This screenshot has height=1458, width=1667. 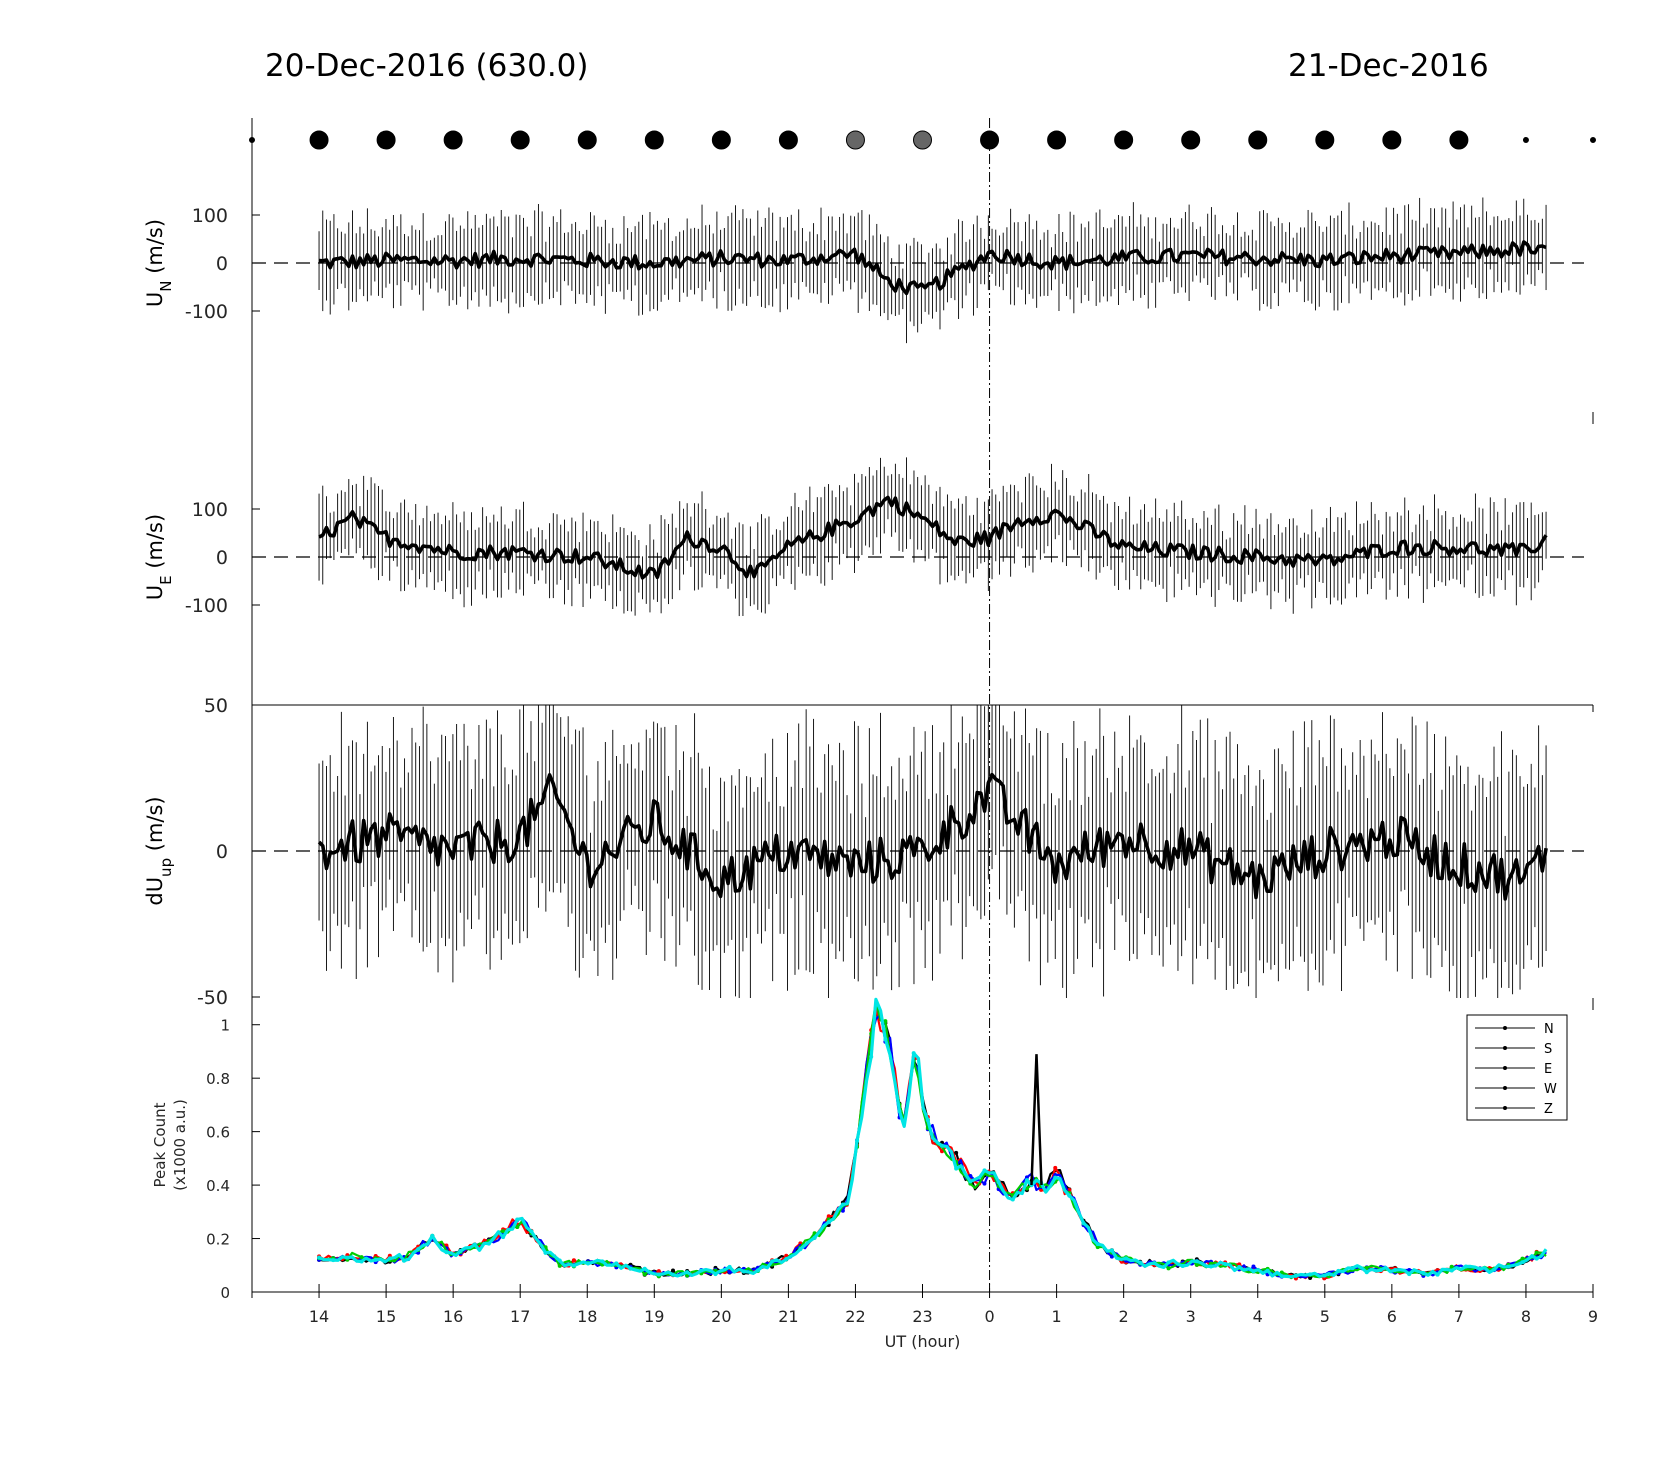 What do you see at coordinates (155, 891) in the screenshot?
I see `y-label-main: dU` at bounding box center [155, 891].